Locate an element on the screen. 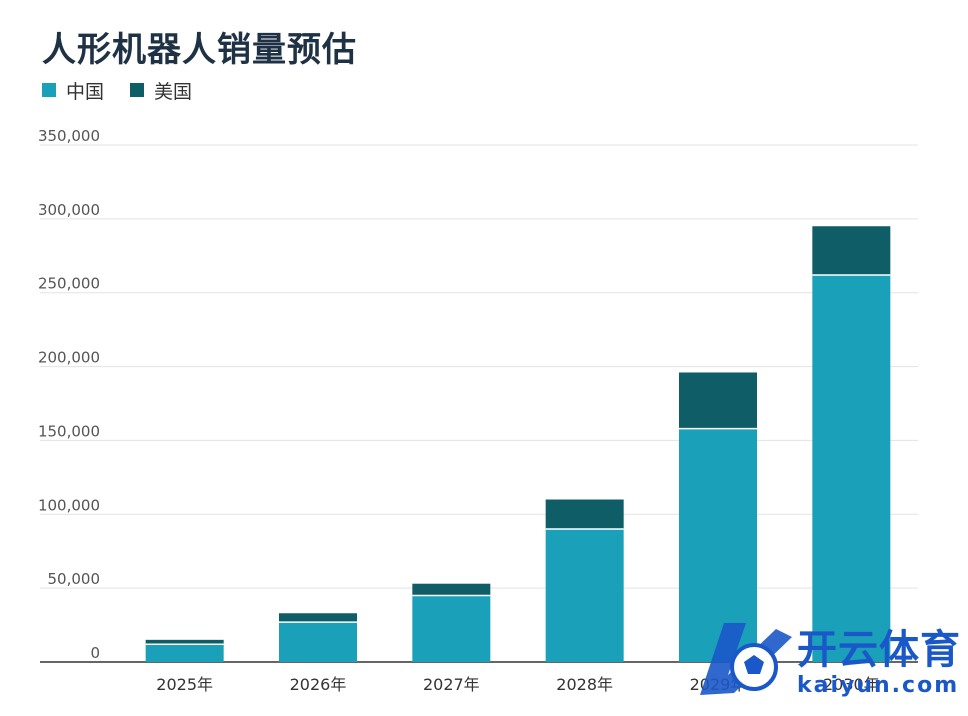 This screenshot has height=716, width=968. watermark-url: kaiyun.com is located at coordinates (878, 685).